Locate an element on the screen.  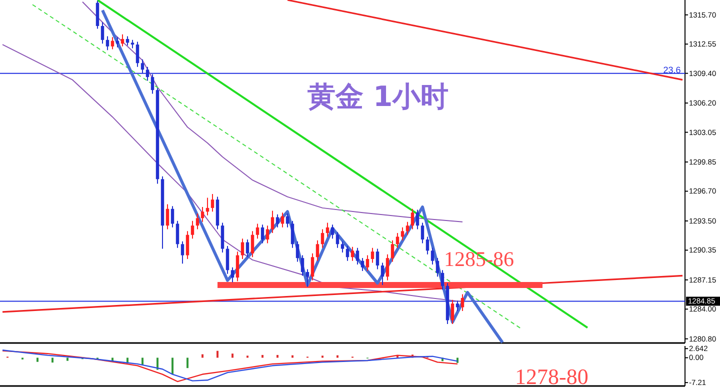
annotation: 1278-80 is located at coordinates (551, 376).